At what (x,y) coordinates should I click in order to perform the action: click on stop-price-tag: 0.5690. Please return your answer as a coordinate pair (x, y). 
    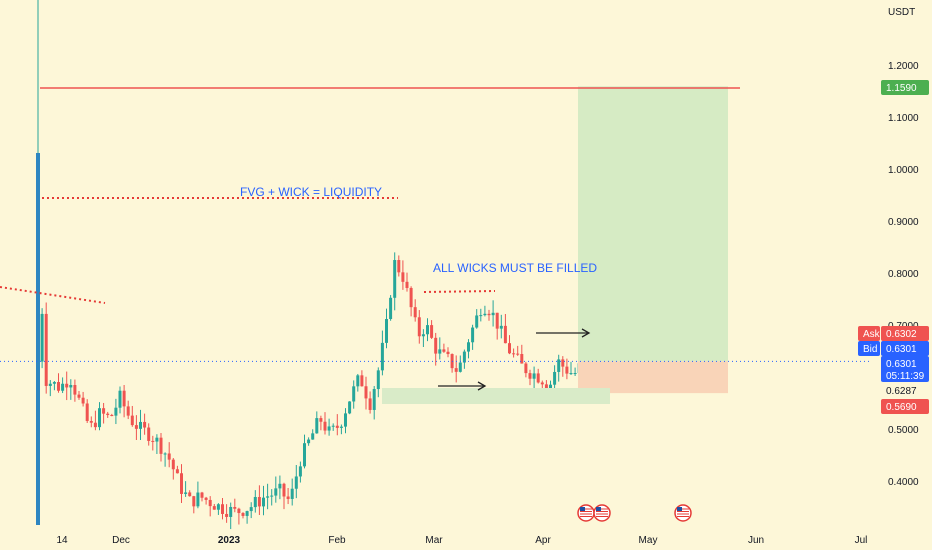
    Looking at the image, I should click on (905, 406).